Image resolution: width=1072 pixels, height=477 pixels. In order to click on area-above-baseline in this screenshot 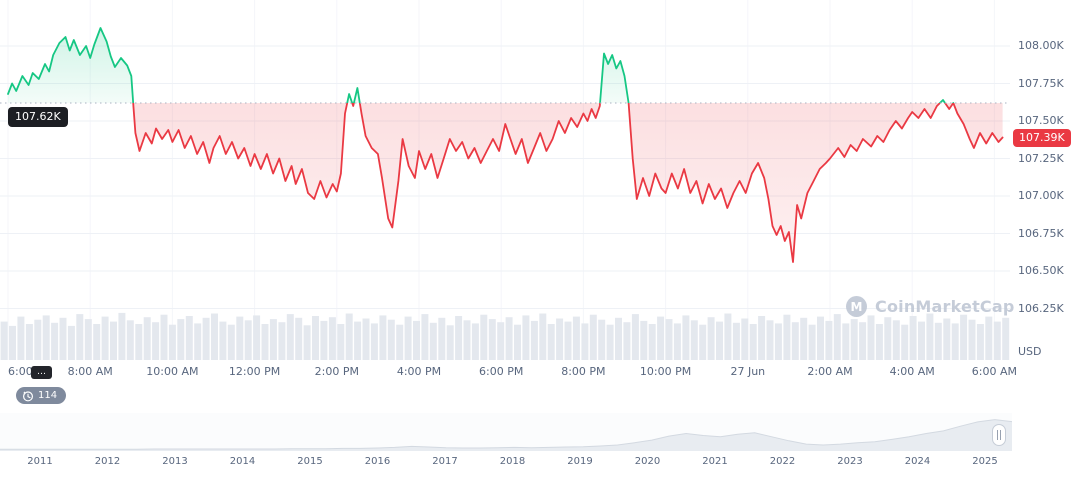, I will do `click(505, 65)`.